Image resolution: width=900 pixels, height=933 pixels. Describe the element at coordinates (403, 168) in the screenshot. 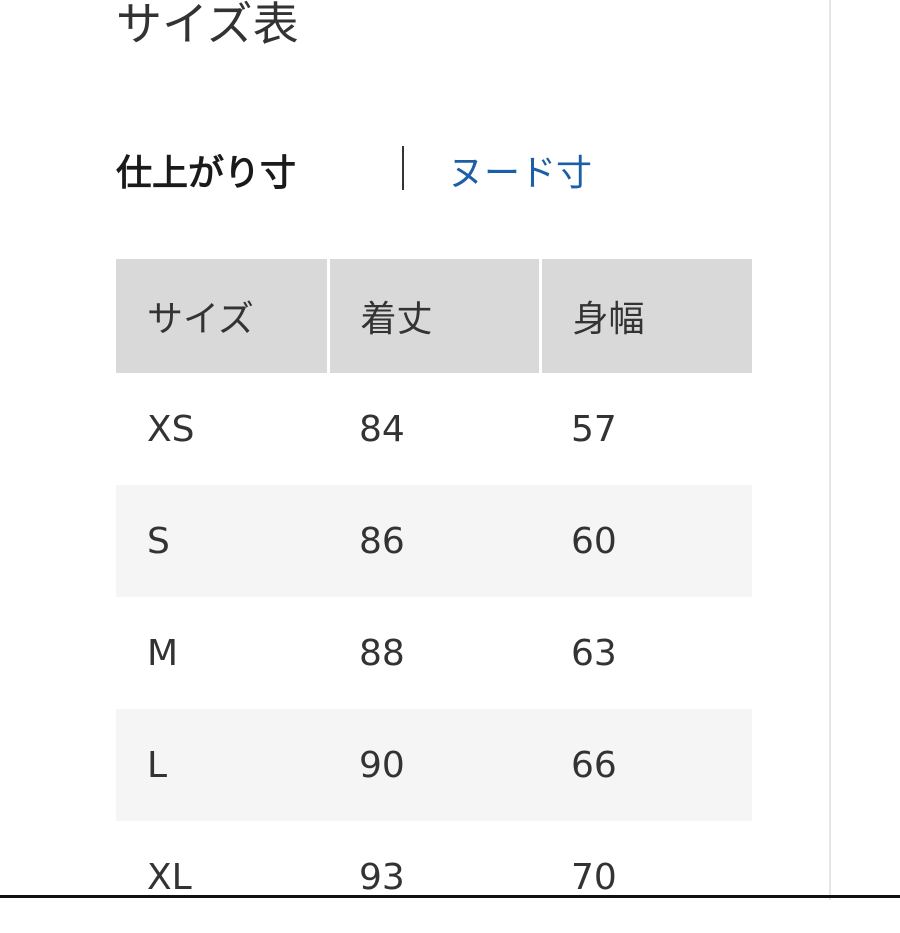

I see `tab-divider` at that location.